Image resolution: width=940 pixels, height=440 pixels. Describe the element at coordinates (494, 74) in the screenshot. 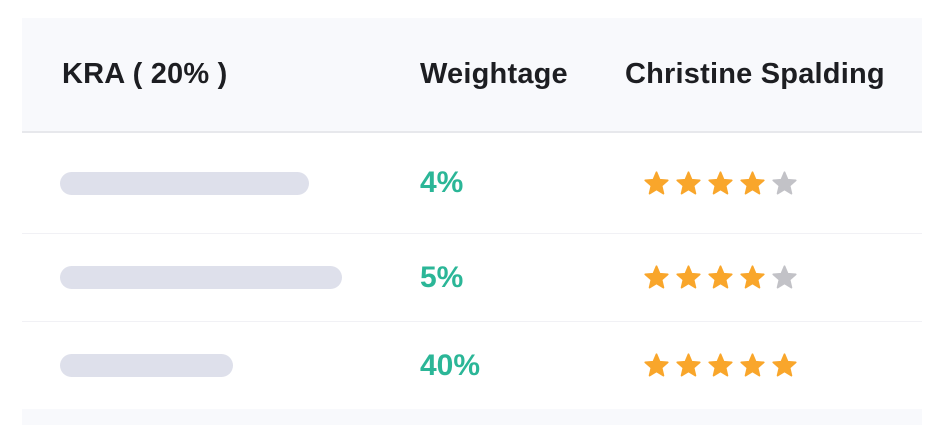

I see `column-header-weightage: Weightage` at that location.